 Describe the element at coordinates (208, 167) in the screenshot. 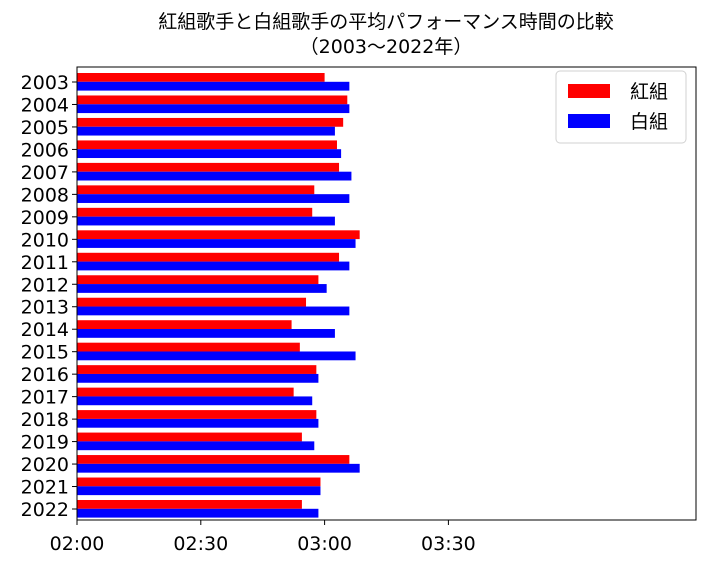

I see `bar-red-2007` at that location.